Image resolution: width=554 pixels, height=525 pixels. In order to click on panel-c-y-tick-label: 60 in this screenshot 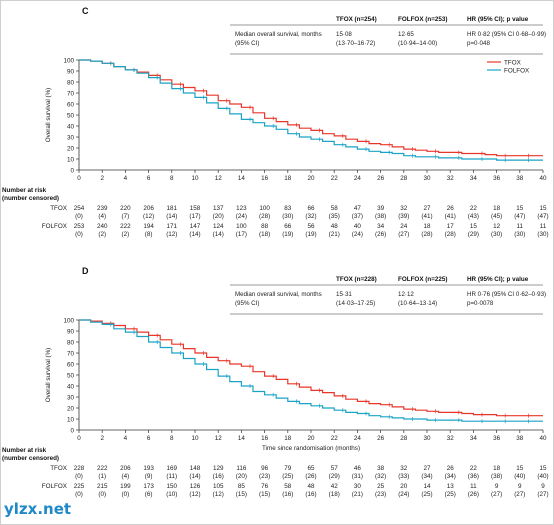, I will do `click(71, 104)`.